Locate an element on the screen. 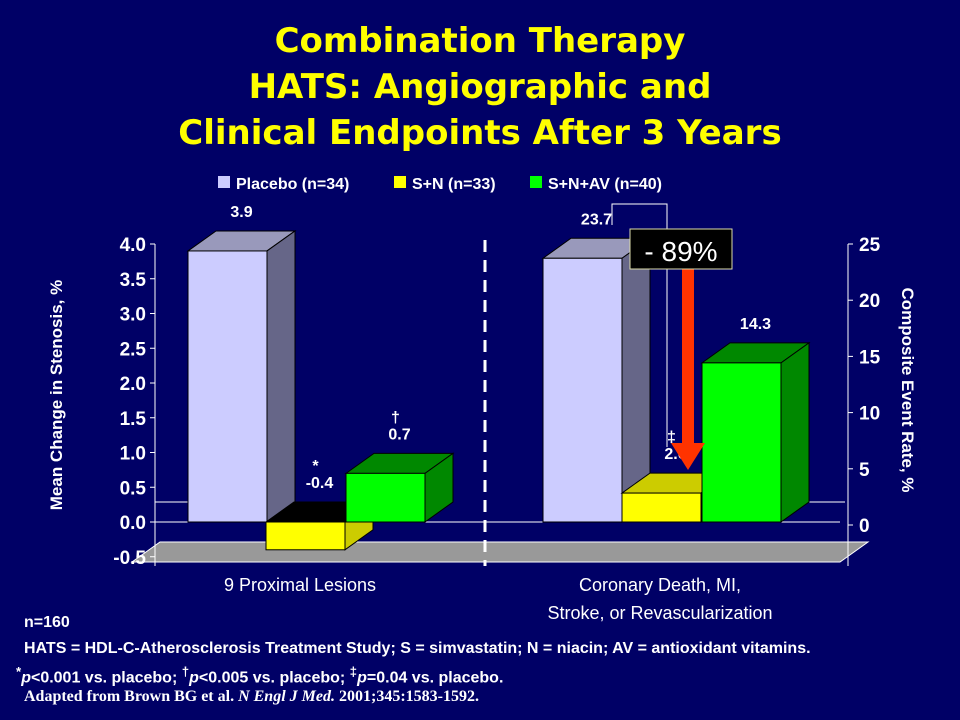 Image resolution: width=960 pixels, height=720 pixels. right-tick-label: 5 is located at coordinates (864, 470).